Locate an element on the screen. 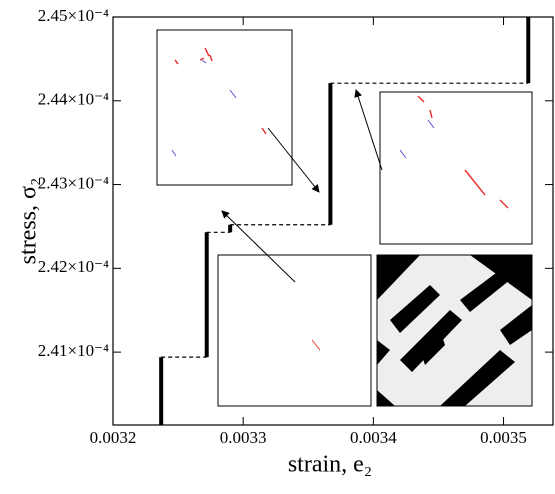 The width and height of the screenshot is (555, 494). x-tick-label: 0.0033 is located at coordinates (243, 437).